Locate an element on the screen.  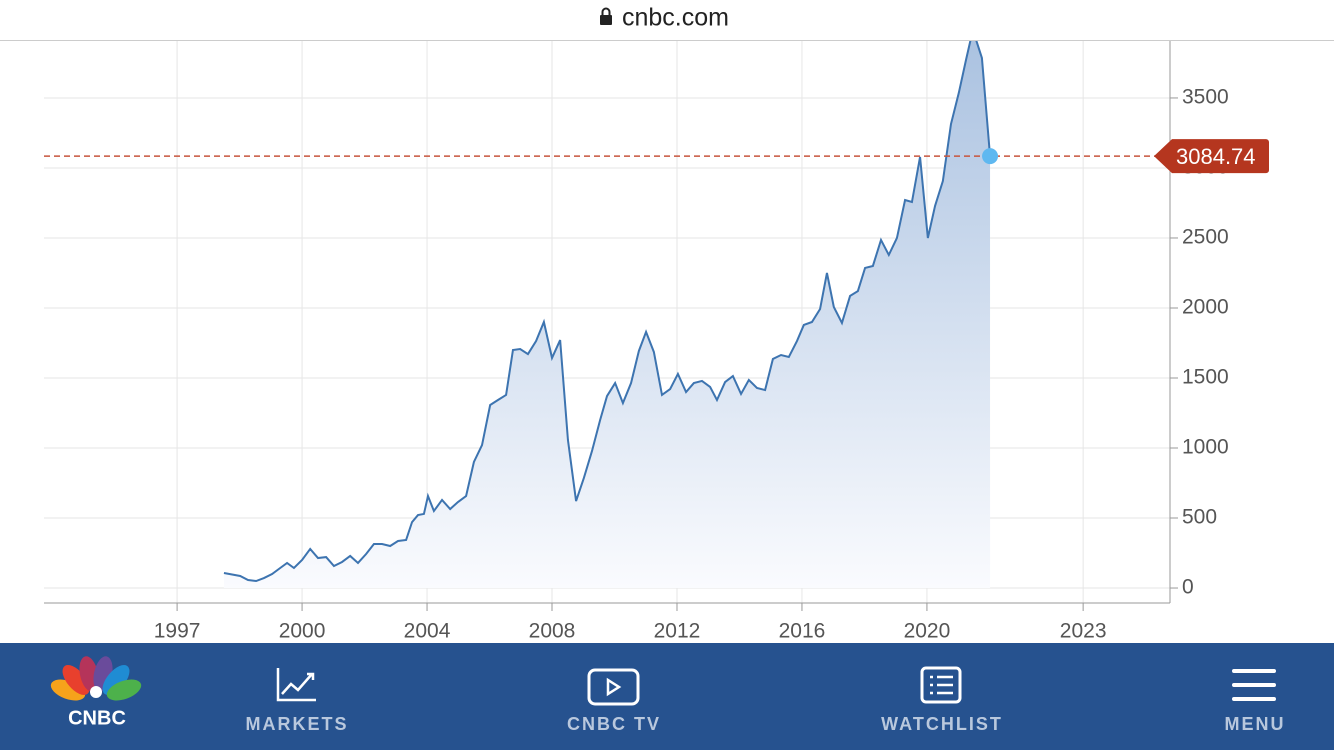
x-tick-label: 2008 is located at coordinates (552, 631).